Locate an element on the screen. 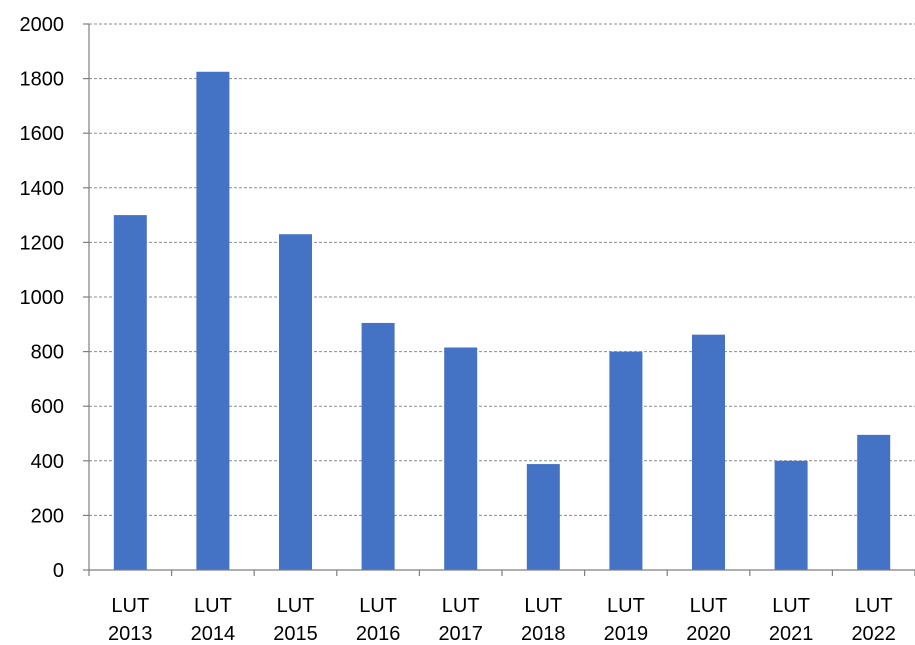  x-tick-label-line2: 2015 is located at coordinates (295, 634).